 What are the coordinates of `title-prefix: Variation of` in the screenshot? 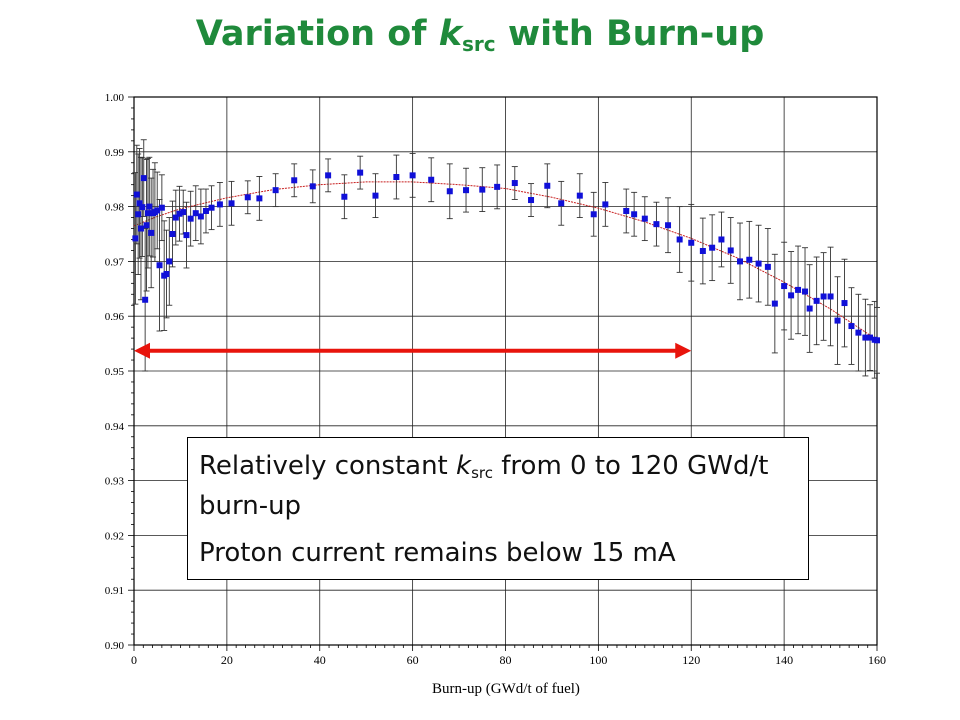 It's located at (317, 34).